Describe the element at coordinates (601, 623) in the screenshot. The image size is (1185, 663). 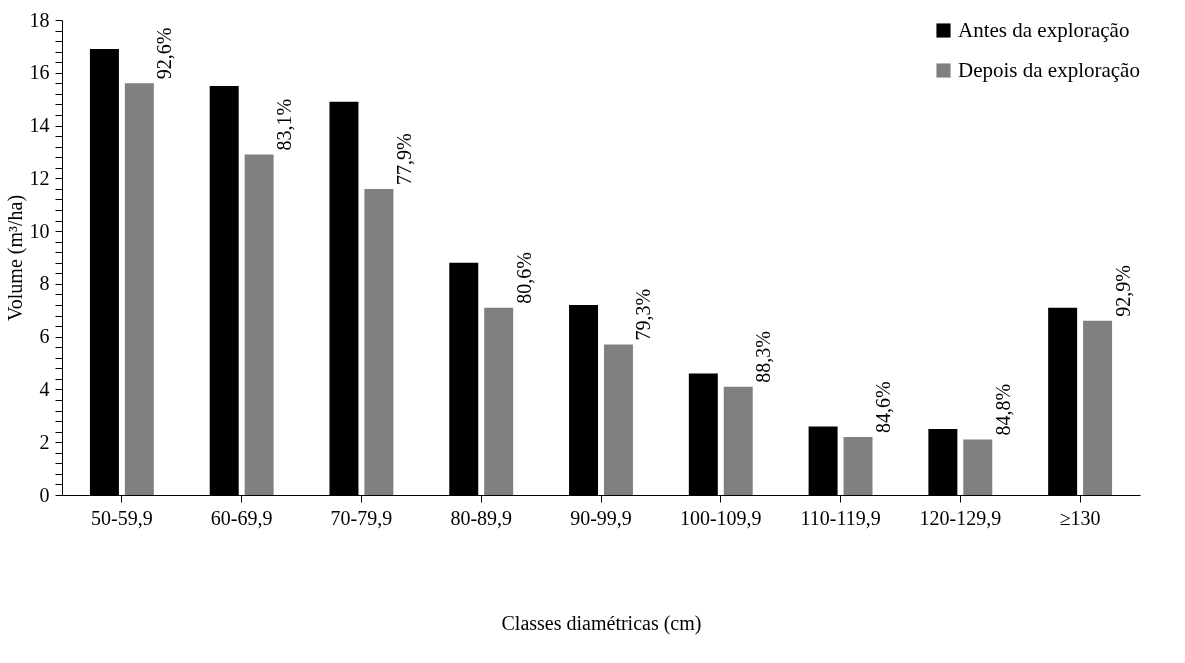
I see `x-axis-title: Classes diamétricas (cm)` at that location.